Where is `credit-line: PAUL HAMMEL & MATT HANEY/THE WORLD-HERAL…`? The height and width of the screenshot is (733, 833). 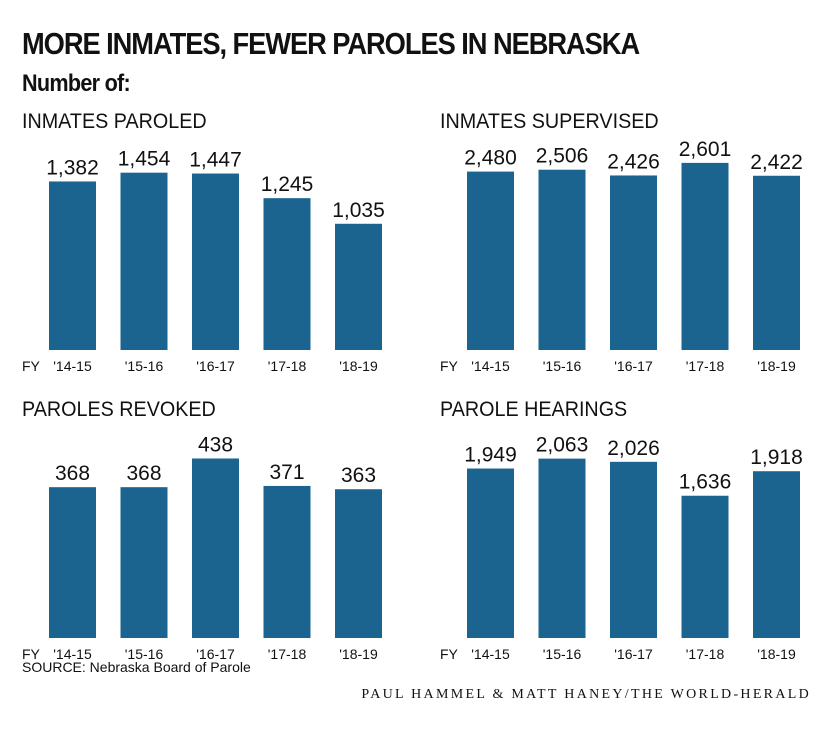
credit-line: PAUL HAMMEL & MATT HANEY/THE WORLD-HERAL… is located at coordinates (586, 694).